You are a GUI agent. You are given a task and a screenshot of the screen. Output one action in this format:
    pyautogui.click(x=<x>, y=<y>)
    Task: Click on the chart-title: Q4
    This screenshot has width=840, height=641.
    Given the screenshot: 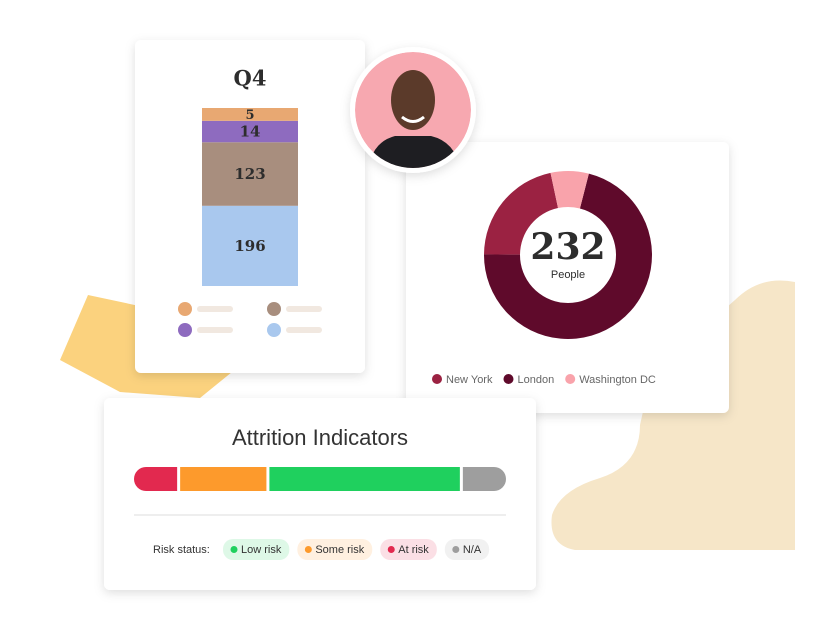 What is the action you would take?
    pyautogui.click(x=250, y=78)
    